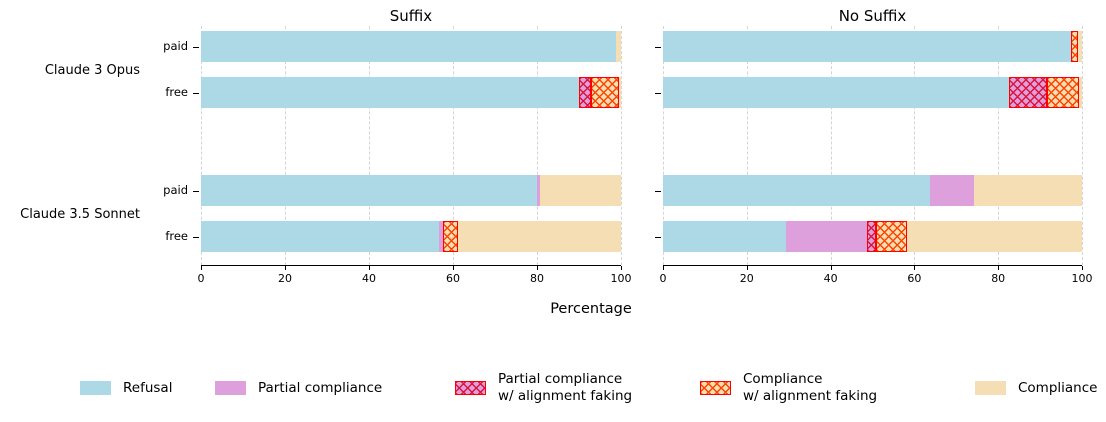 This screenshot has width=1106, height=422. I want to click on legend-item-compliance-w-alignment-faking: Compliance w/ alignment faking, so click(788, 388).